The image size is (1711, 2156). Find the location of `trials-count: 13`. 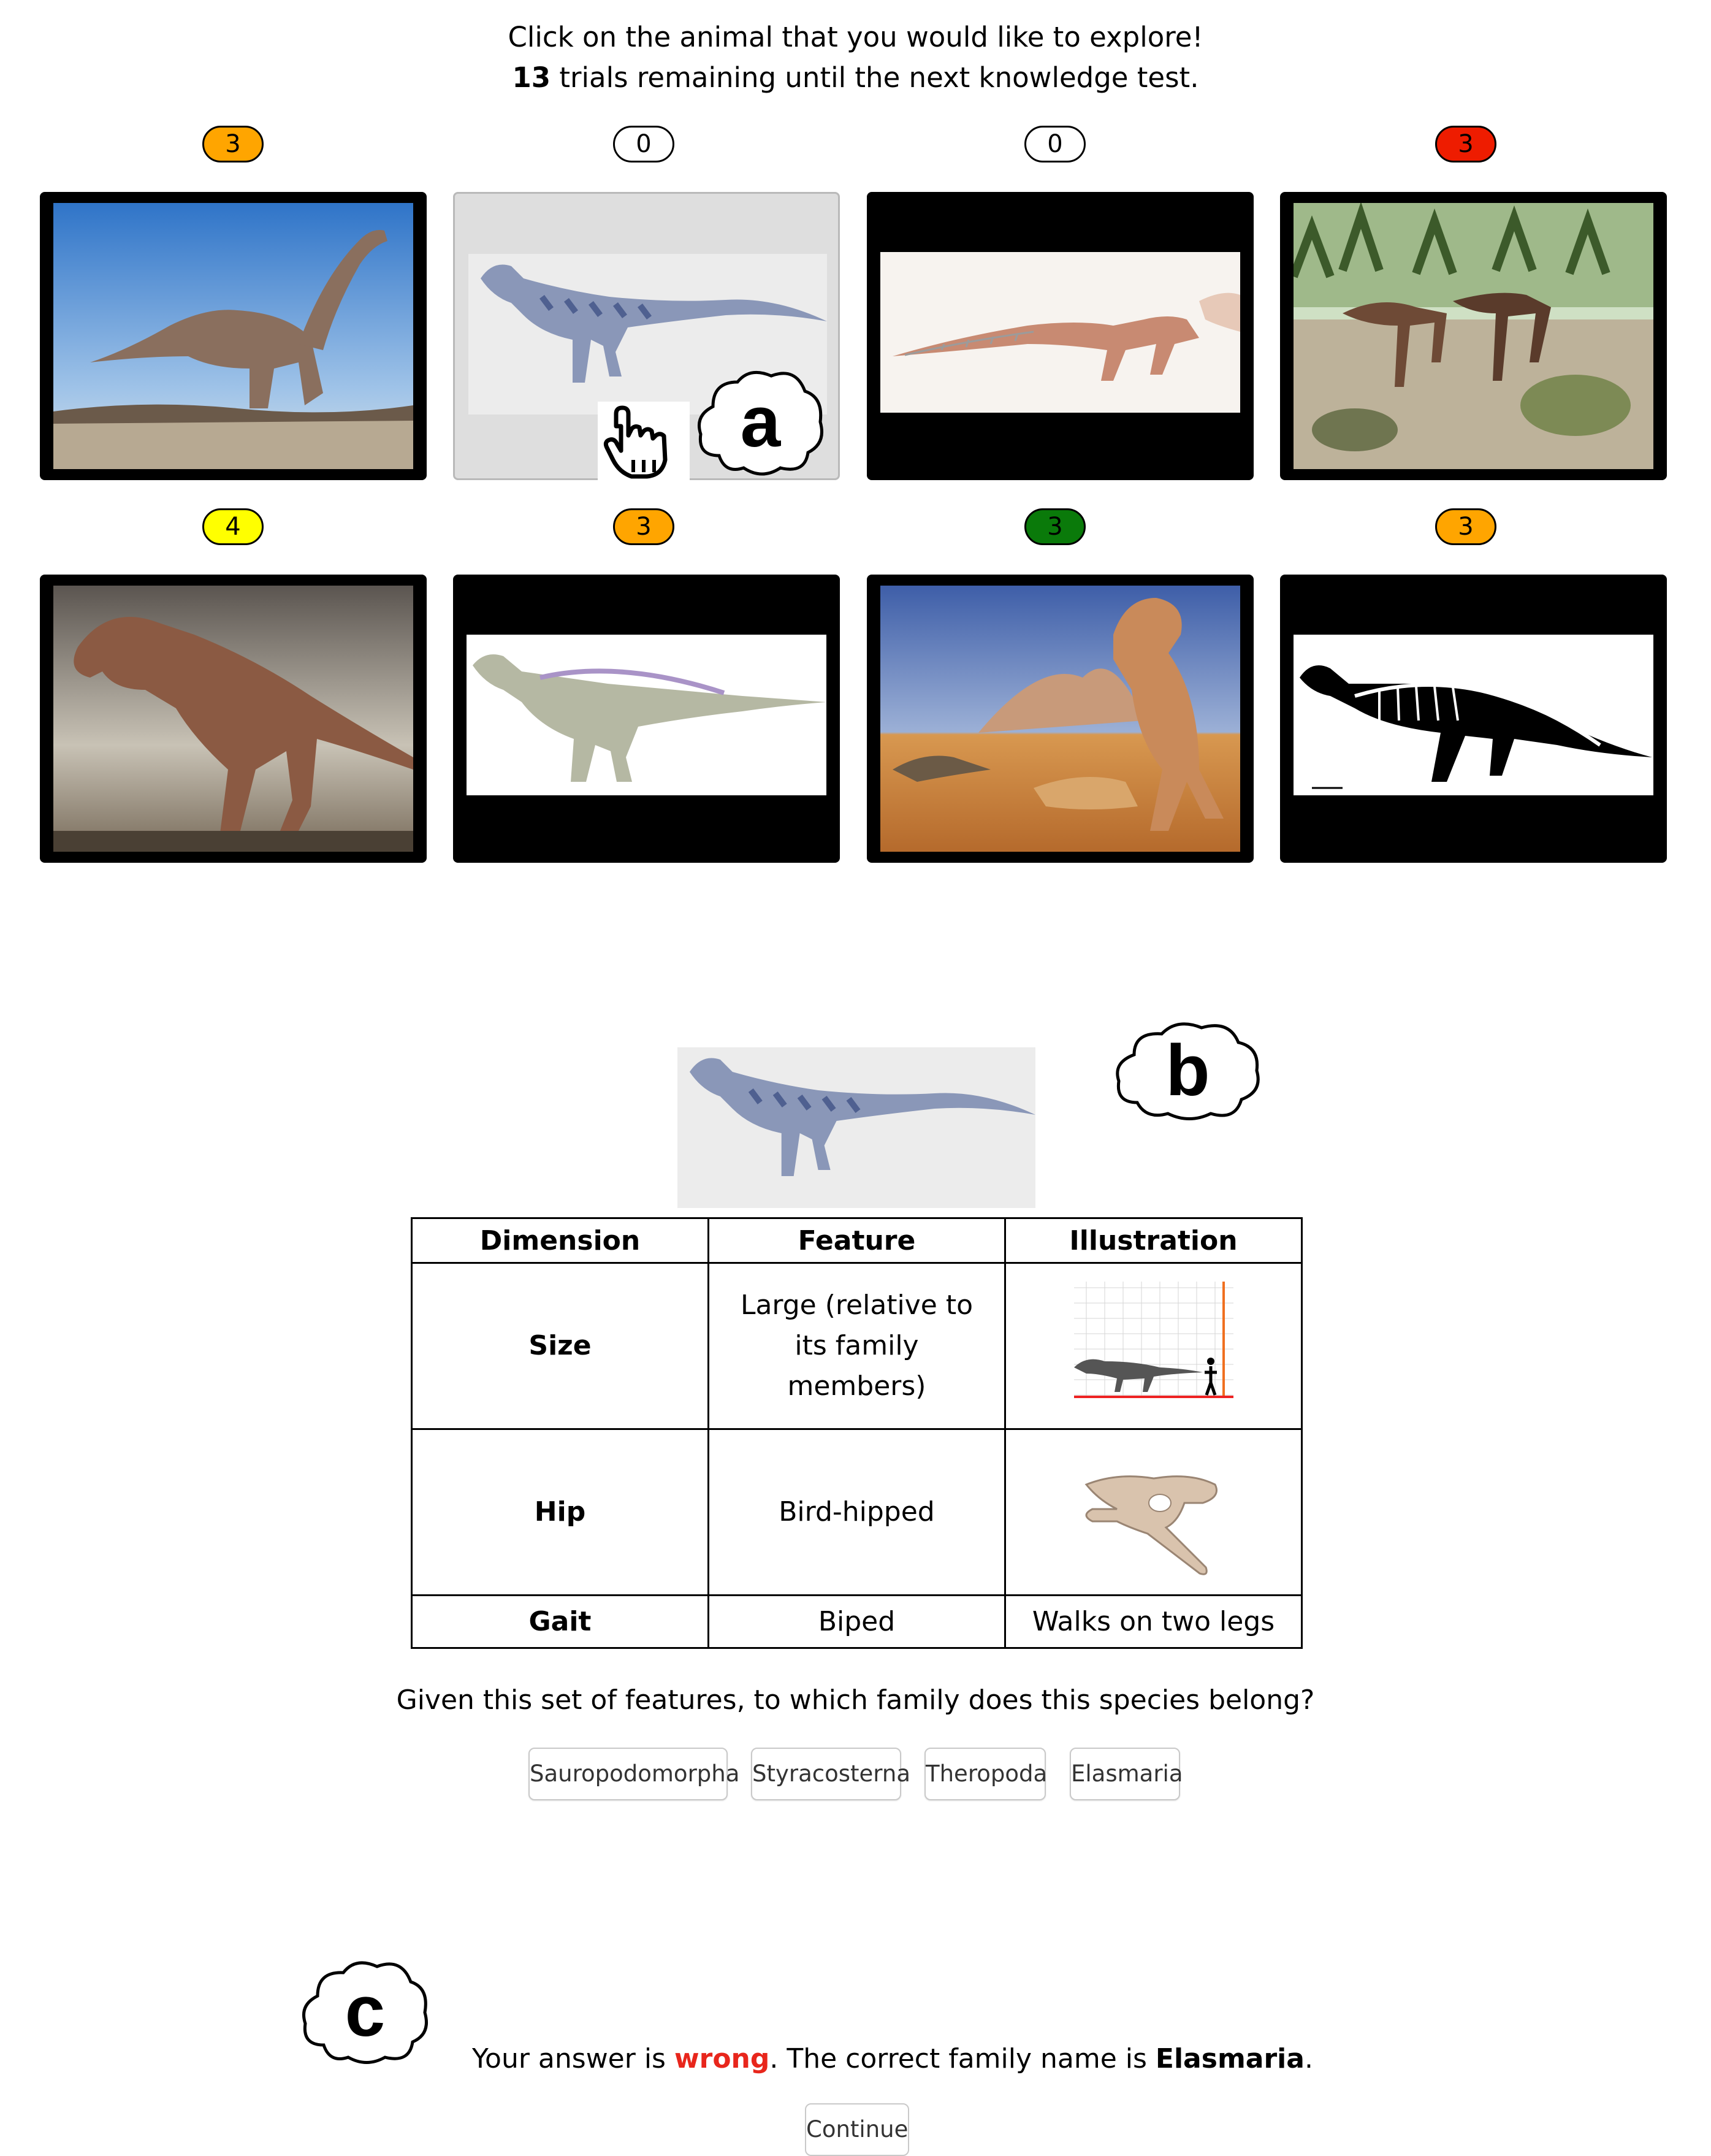

trials-count: 13 is located at coordinates (531, 77).